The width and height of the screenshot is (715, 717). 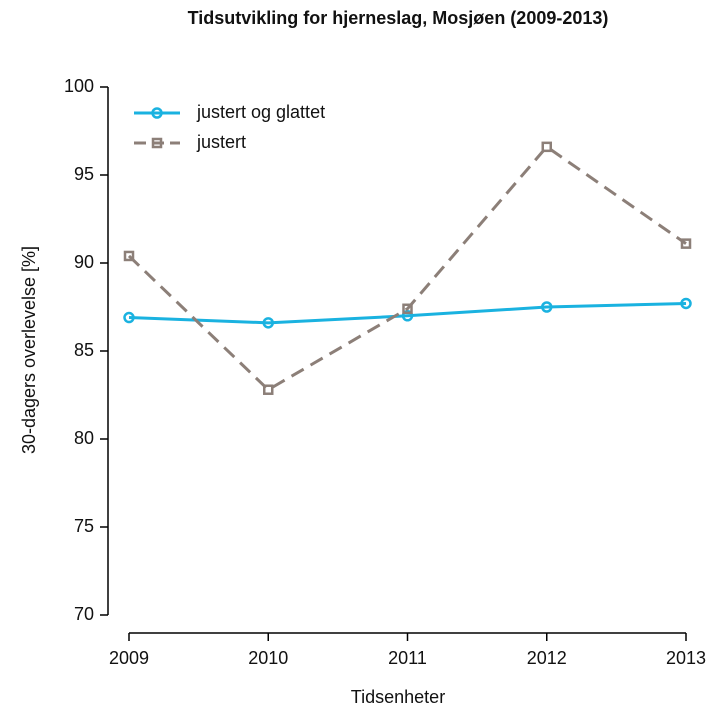 I want to click on legend-label: justert, so click(x=221, y=142).